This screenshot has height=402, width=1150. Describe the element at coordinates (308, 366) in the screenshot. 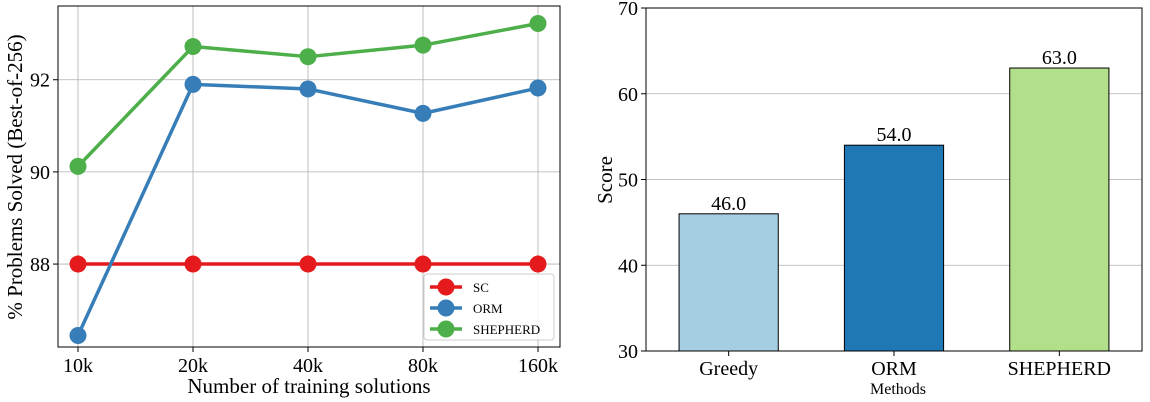

I see `line-chart-x-tick-label: 40k` at that location.